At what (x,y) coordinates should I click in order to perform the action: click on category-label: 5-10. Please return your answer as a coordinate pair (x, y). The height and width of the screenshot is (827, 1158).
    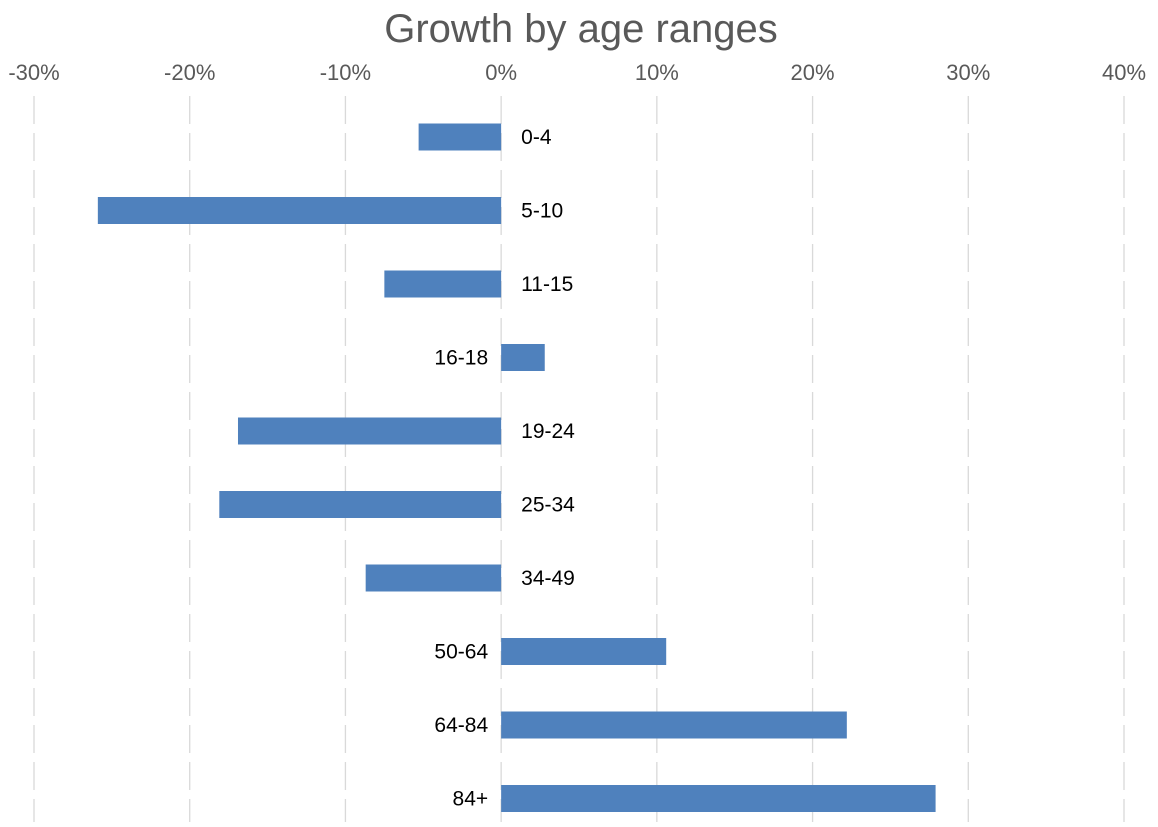
    Looking at the image, I should click on (542, 211).